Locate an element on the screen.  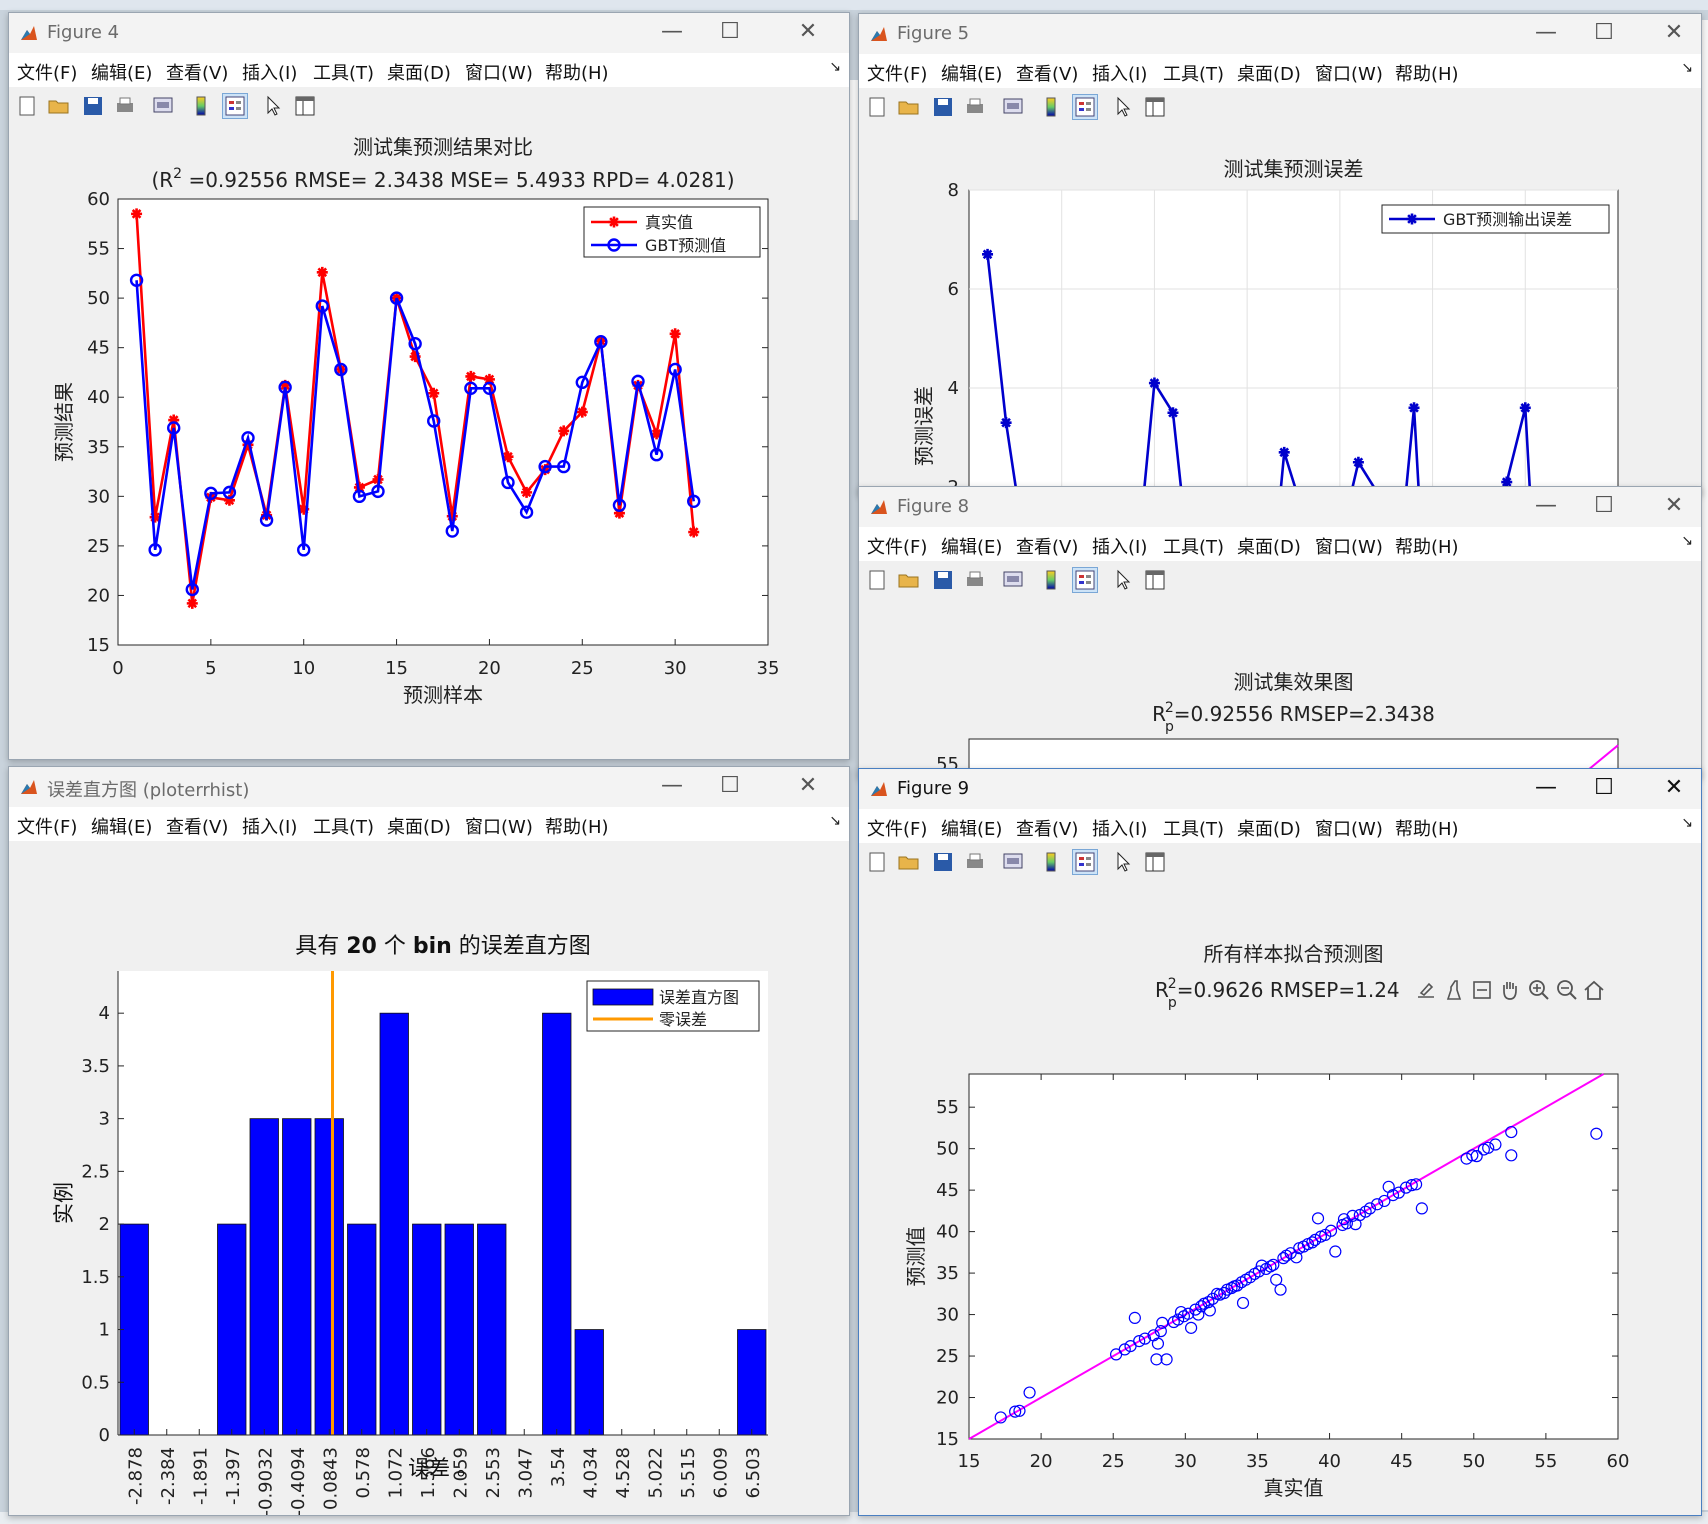
brush-icon is located at coordinates (1454, 990).